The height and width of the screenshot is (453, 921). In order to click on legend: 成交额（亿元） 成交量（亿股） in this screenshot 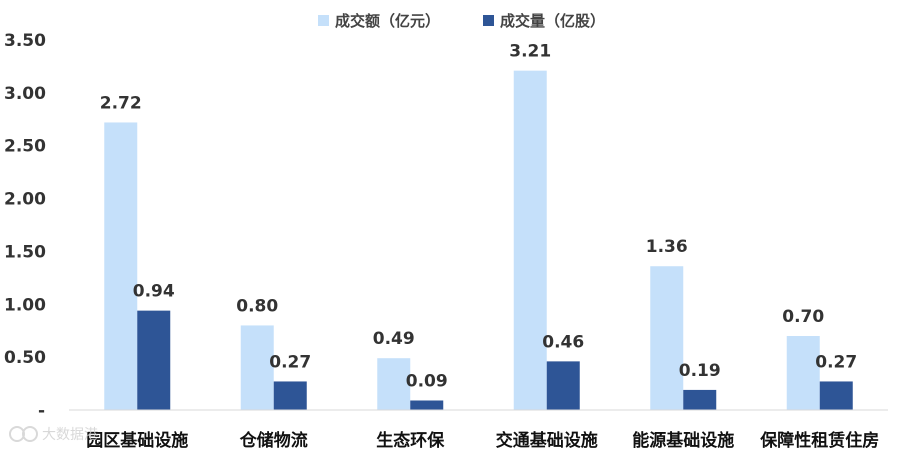, I will do `click(461, 21)`.